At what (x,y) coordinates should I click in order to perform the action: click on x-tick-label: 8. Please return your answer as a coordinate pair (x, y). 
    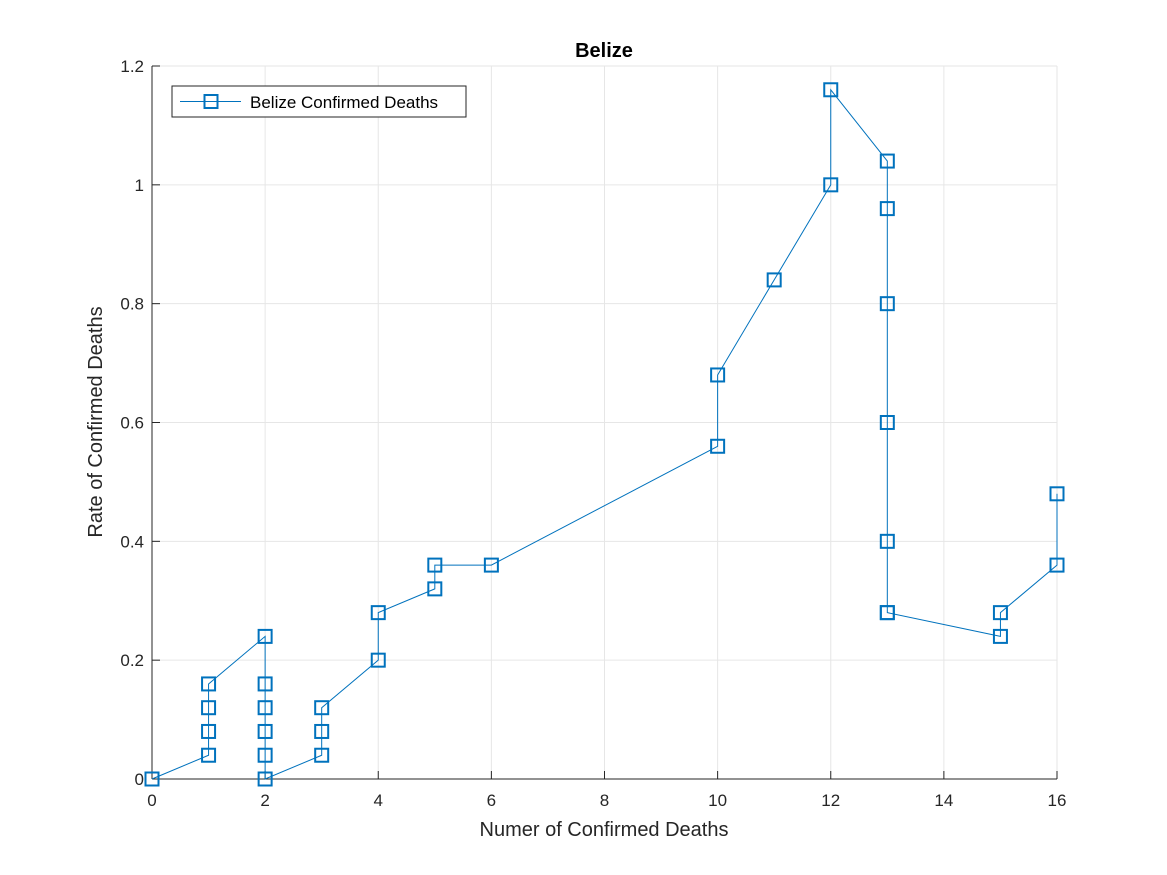
    Looking at the image, I should click on (604, 800).